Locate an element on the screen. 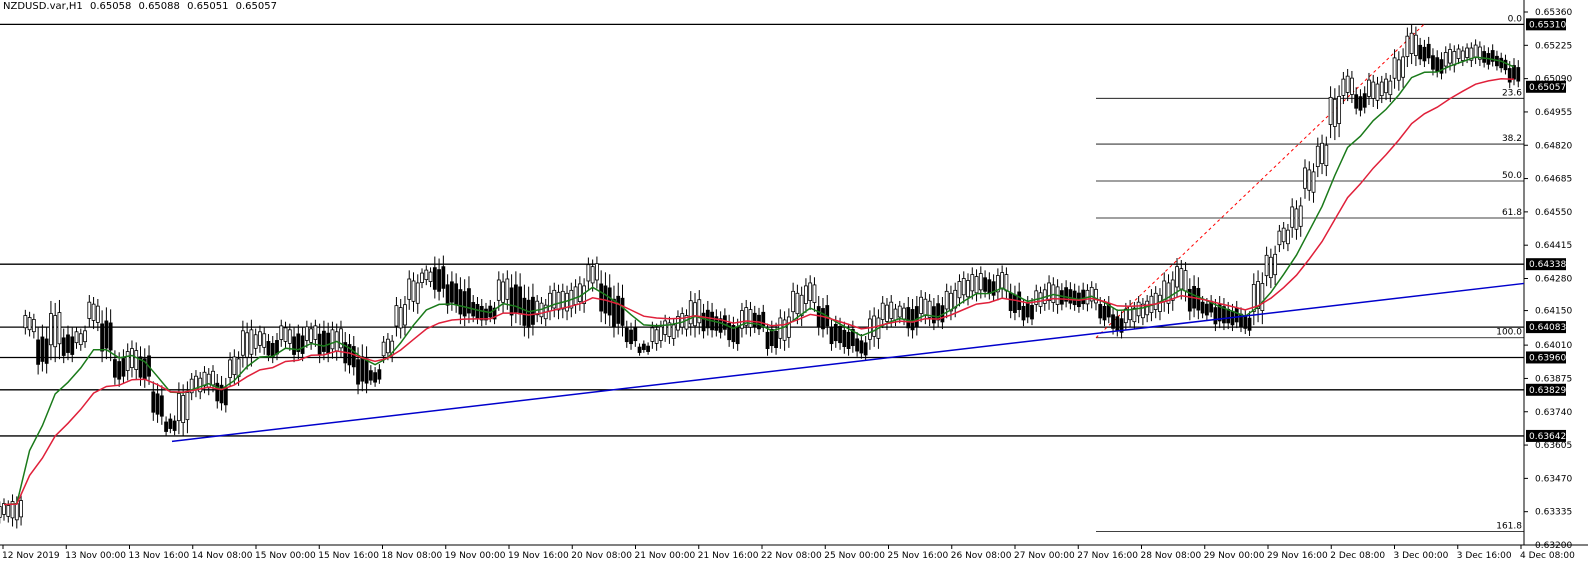  time-tick-label: 20 Nov 08:00 is located at coordinates (601, 556).